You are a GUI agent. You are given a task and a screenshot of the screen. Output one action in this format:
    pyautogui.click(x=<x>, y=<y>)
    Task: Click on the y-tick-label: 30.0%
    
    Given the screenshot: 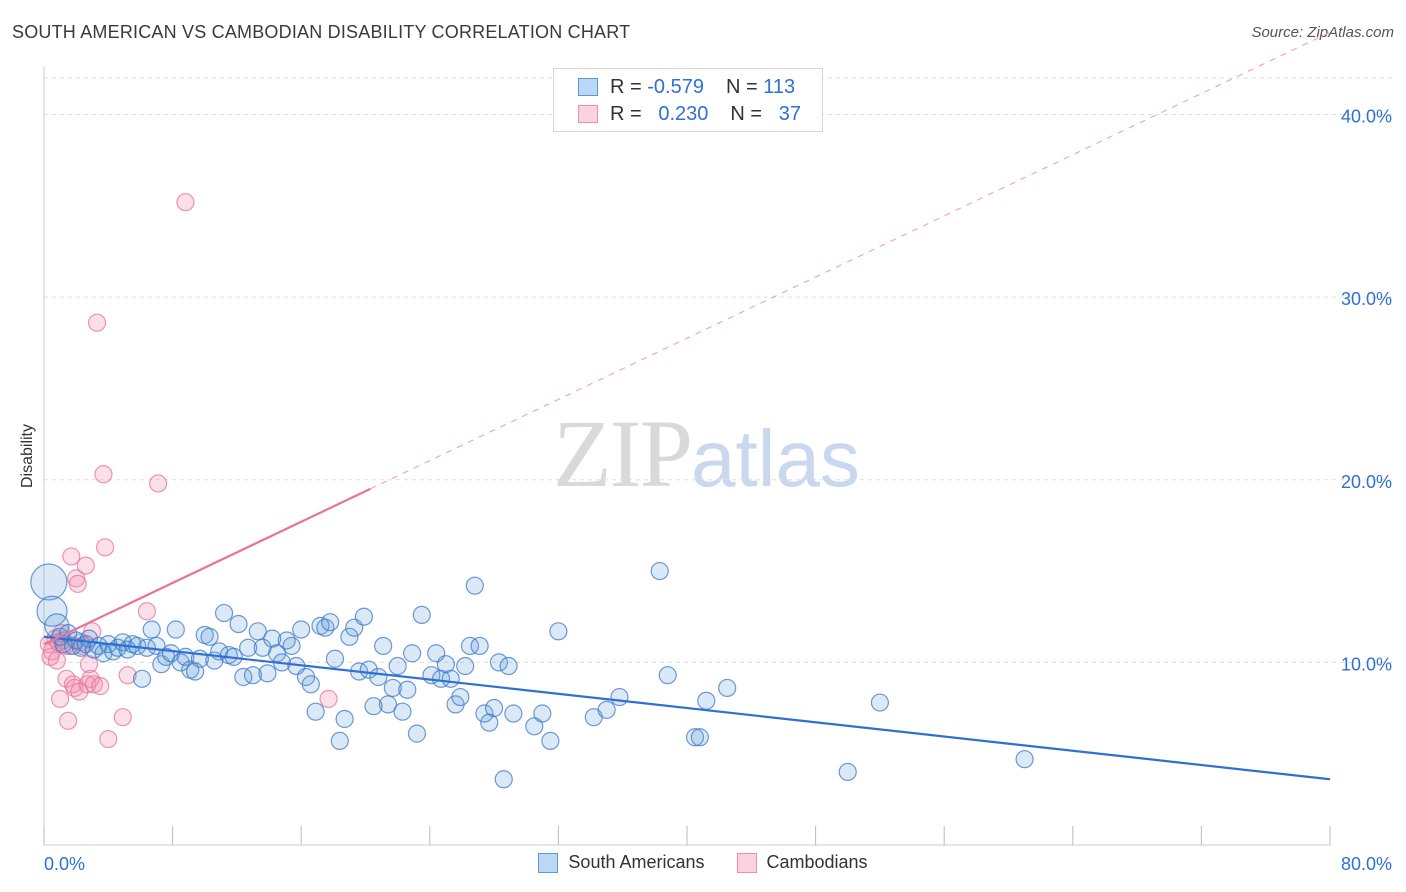 What is the action you would take?
    pyautogui.click(x=1366, y=299)
    